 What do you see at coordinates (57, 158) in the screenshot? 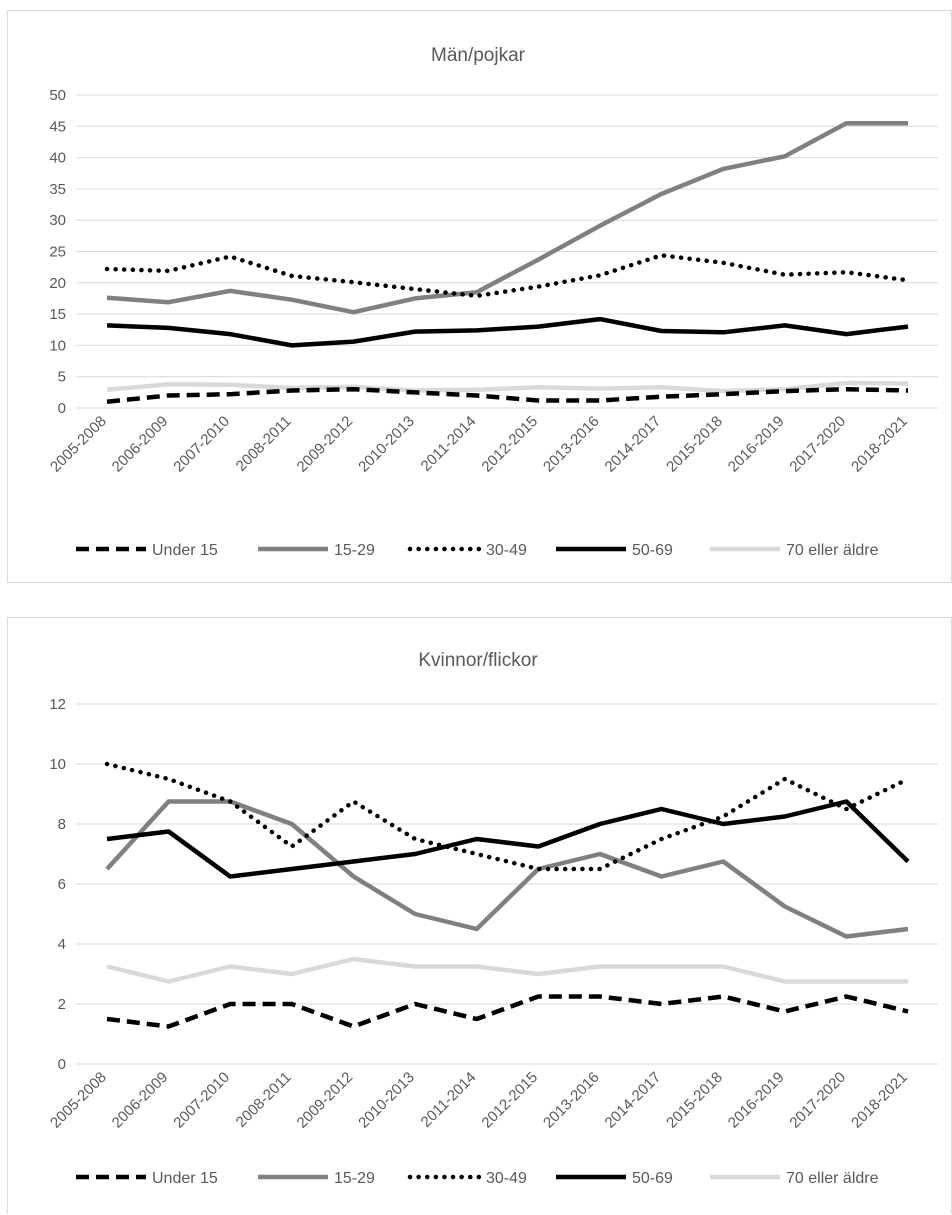
I see `y-tick-label: 40` at bounding box center [57, 158].